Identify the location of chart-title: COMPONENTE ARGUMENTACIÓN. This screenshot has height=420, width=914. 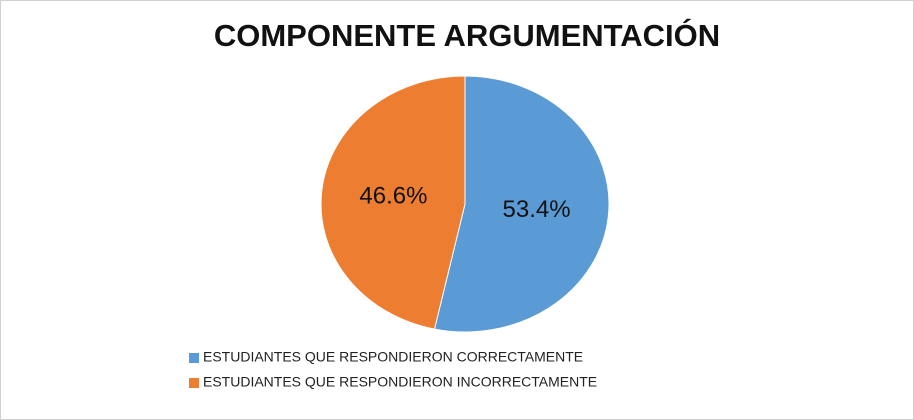
(467, 35).